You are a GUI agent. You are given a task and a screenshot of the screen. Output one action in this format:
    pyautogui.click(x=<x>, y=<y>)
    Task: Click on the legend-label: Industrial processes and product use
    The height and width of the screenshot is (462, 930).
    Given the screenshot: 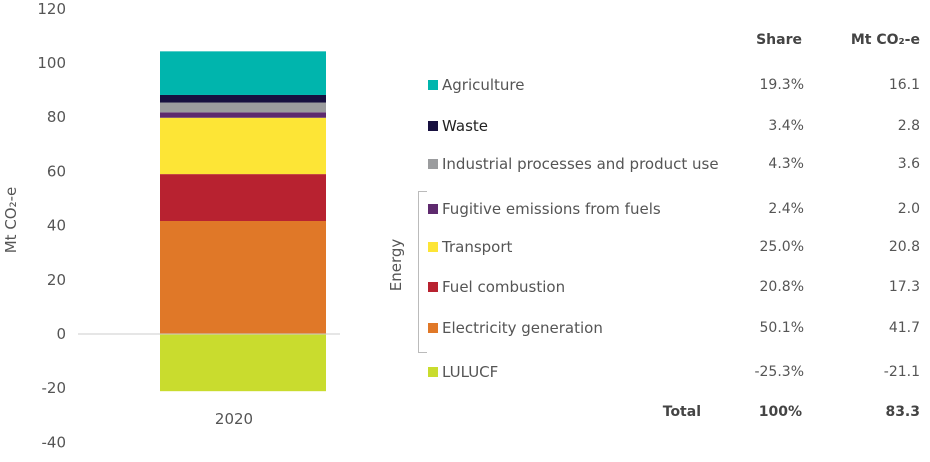 What is the action you would take?
    pyautogui.click(x=580, y=164)
    